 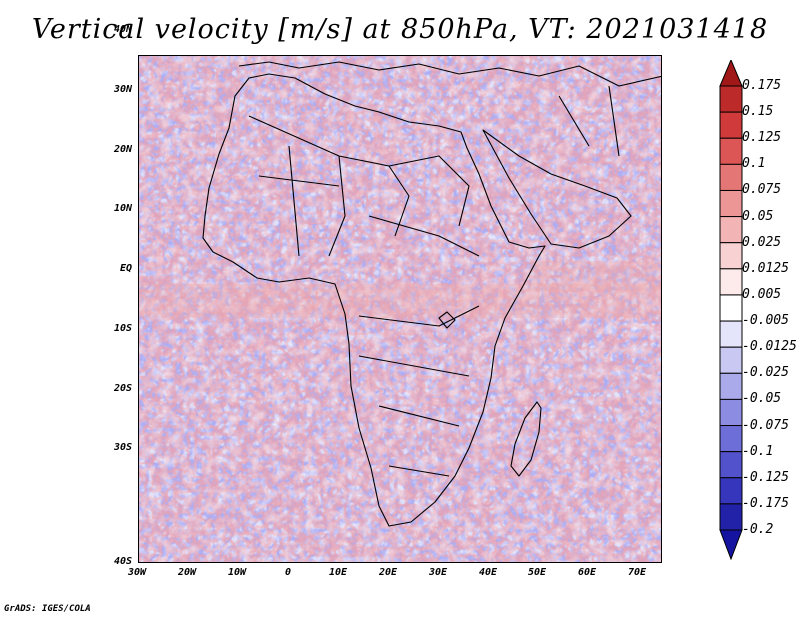 What do you see at coordinates (288, 572) in the screenshot?
I see `lon-label: 0` at bounding box center [288, 572].